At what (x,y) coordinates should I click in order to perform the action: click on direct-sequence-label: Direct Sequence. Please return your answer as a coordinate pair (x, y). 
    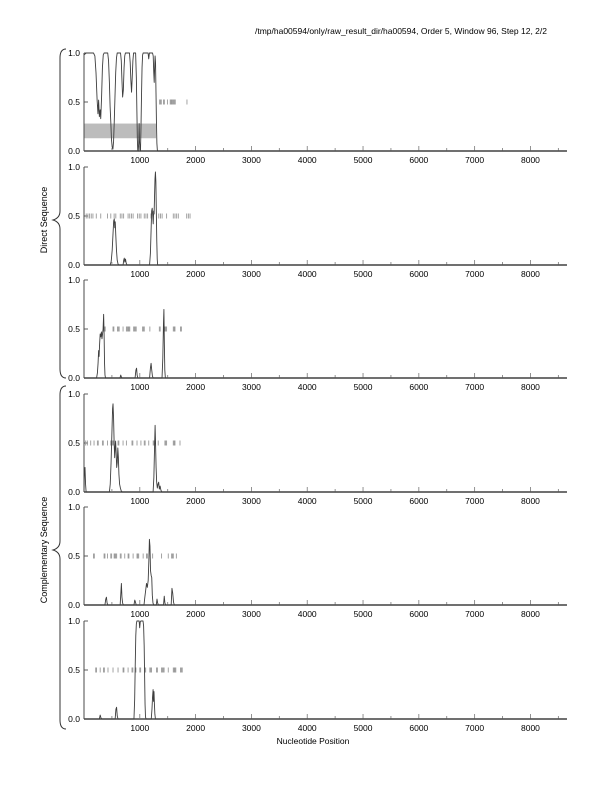
    Looking at the image, I should click on (44, 220).